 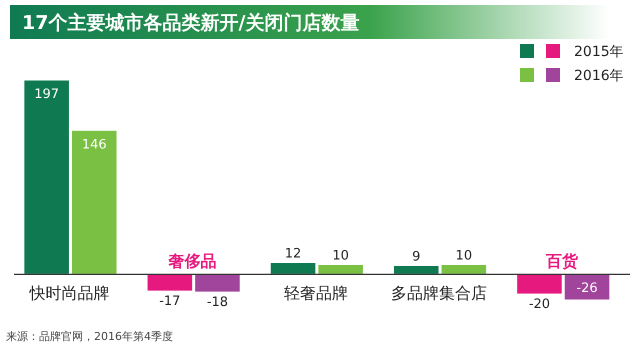 I want to click on x-tick-label: 奢侈品, so click(x=192, y=260).